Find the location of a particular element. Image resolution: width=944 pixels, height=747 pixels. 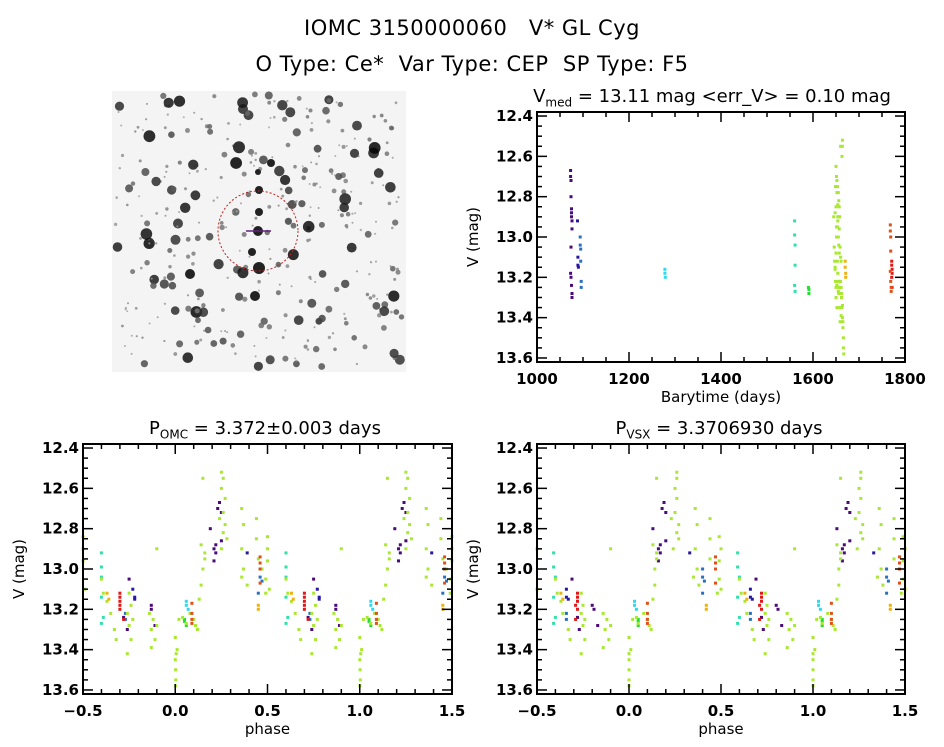

plot-frame is located at coordinates (721, 237).